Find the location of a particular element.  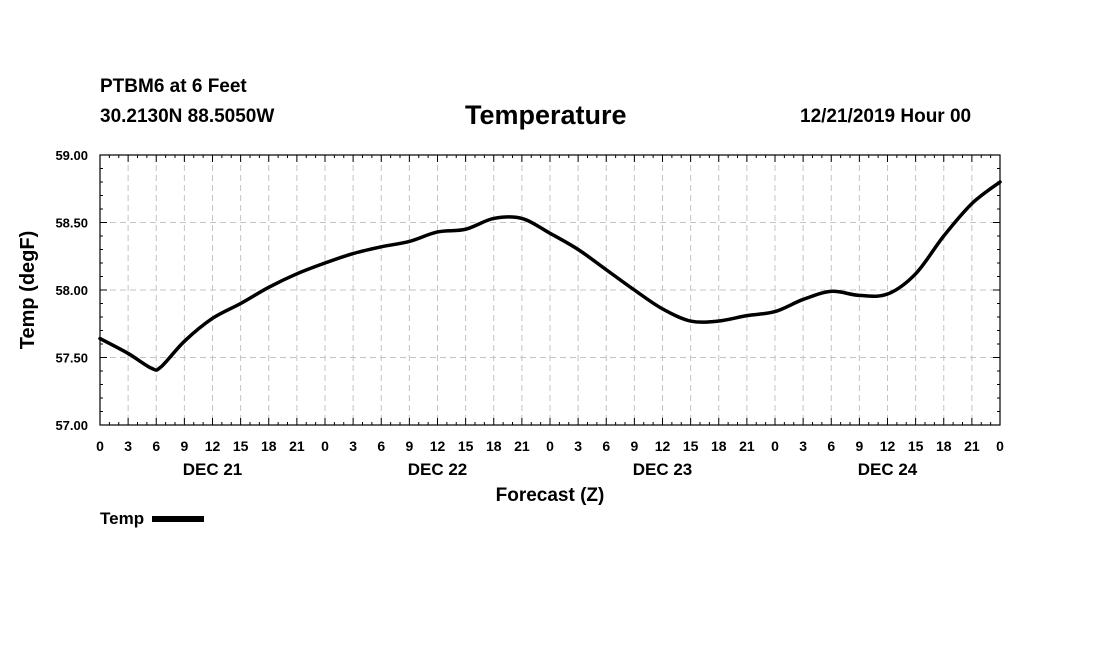

y-tick-label: 57.00 is located at coordinates (71, 425).